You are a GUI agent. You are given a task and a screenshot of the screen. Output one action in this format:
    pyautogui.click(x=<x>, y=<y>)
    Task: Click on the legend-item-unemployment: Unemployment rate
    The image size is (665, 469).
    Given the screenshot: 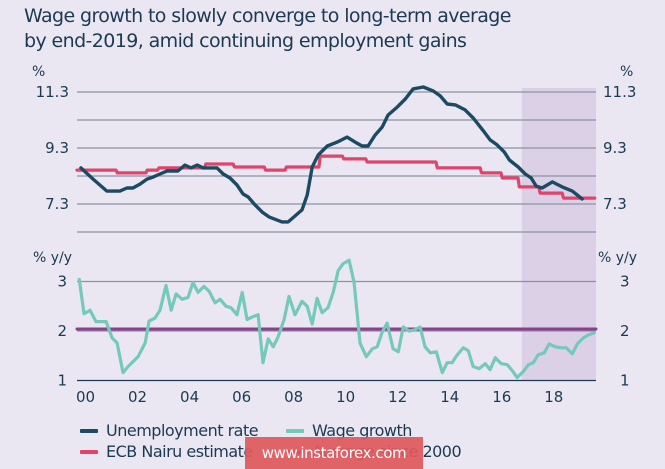 What is the action you would take?
    pyautogui.click(x=169, y=430)
    